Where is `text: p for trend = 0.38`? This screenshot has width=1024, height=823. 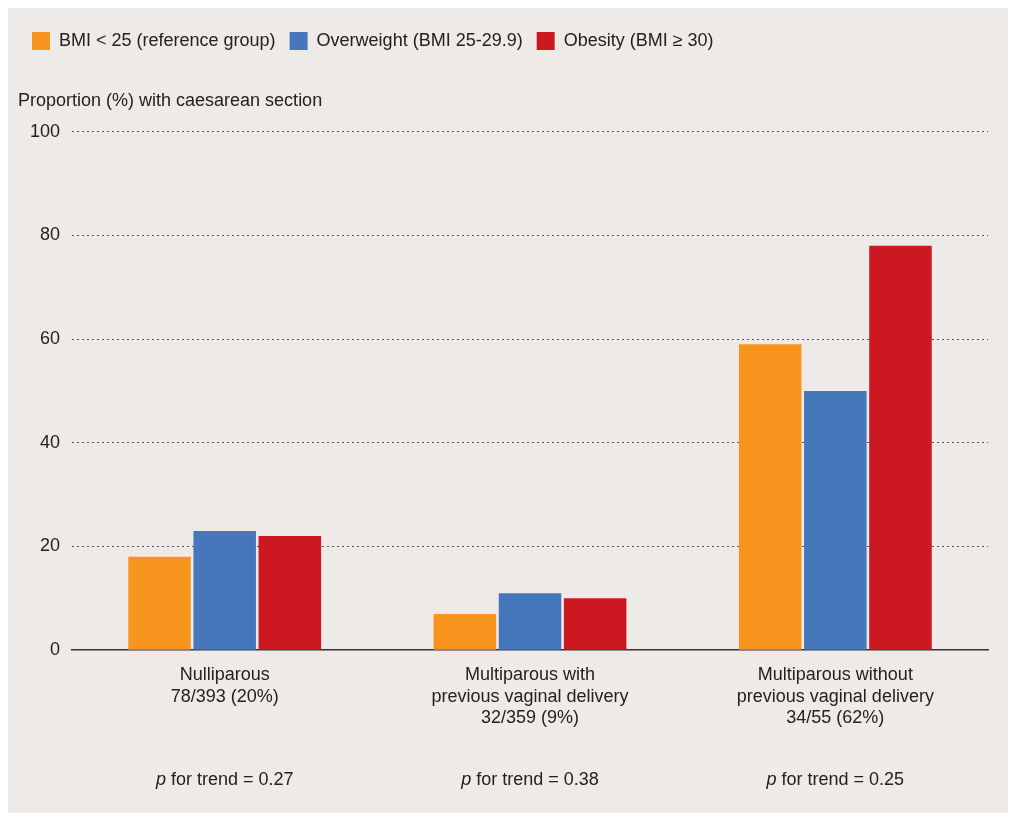
text: p for trend = 0.38 is located at coordinates (529, 779).